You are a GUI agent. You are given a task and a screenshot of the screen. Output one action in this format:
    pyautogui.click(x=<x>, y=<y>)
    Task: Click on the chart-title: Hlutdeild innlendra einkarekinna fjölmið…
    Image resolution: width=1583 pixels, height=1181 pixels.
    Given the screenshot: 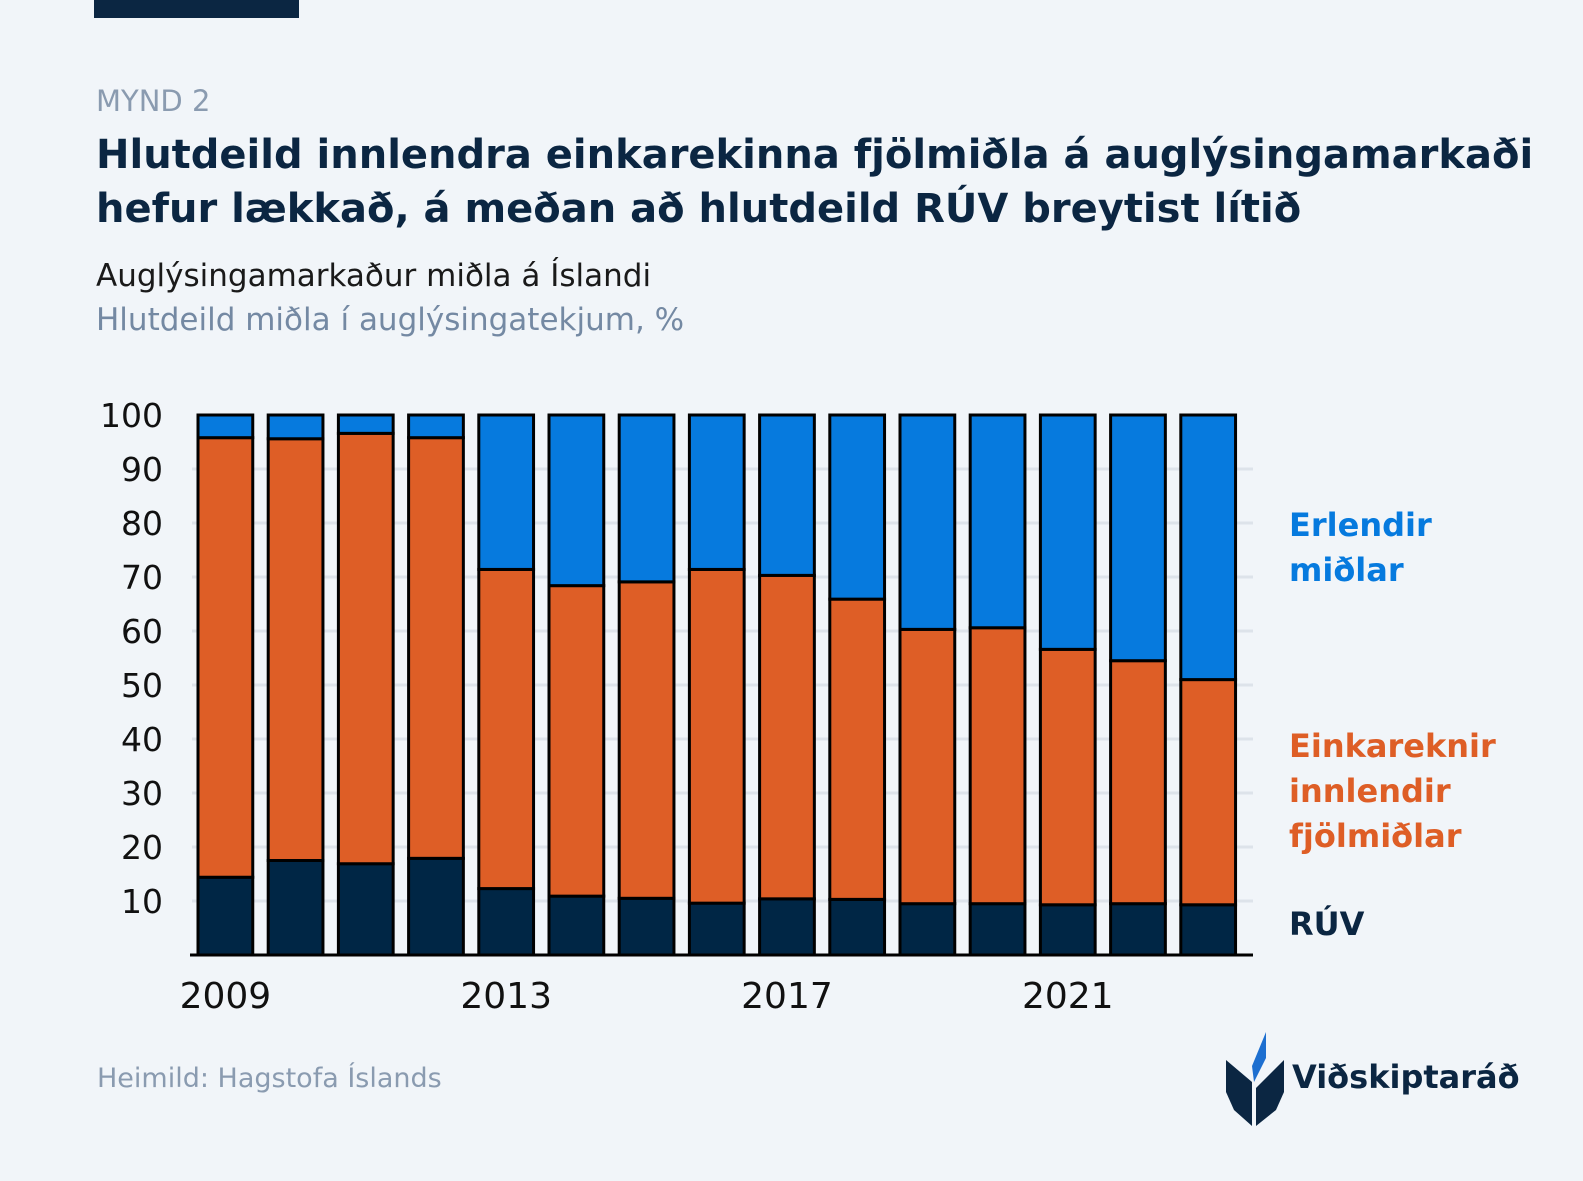 What is the action you would take?
    pyautogui.click(x=814, y=182)
    